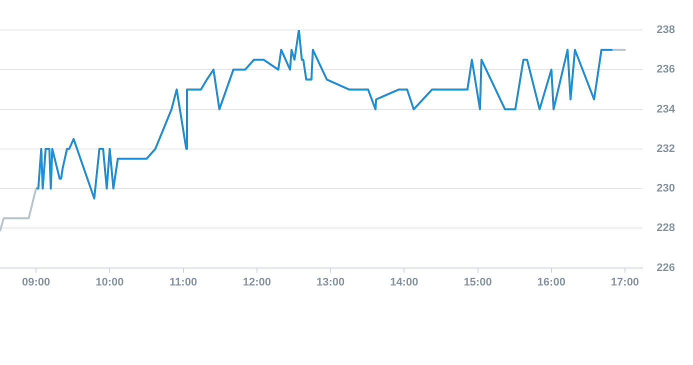 Image resolution: width=693 pixels, height=365 pixels. Describe the element at coordinates (625, 282) in the screenshot. I see `x-tick-label: 17:00` at that location.